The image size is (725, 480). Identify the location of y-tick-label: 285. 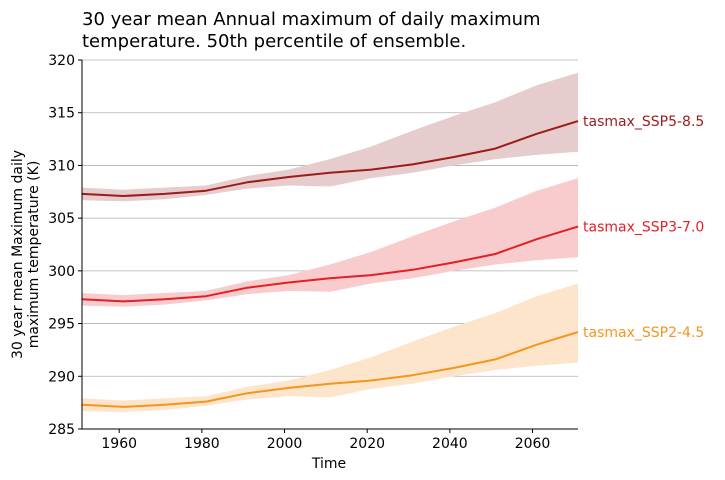
(61, 430).